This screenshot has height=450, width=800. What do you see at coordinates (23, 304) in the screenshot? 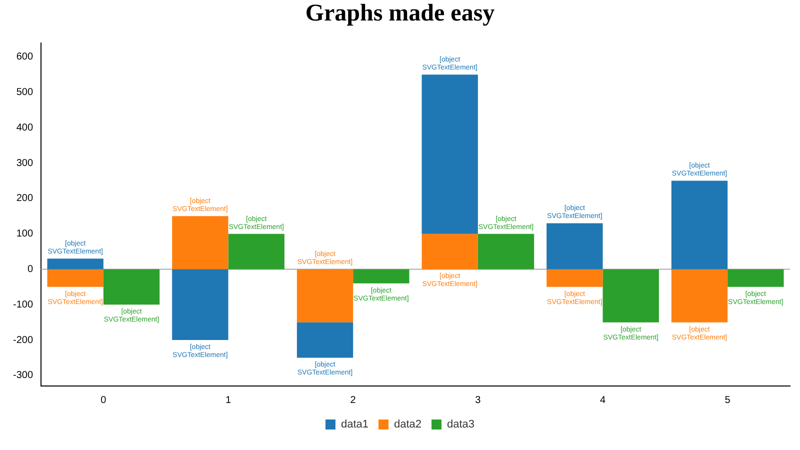
I see `y-tick-label: -100` at bounding box center [23, 304].